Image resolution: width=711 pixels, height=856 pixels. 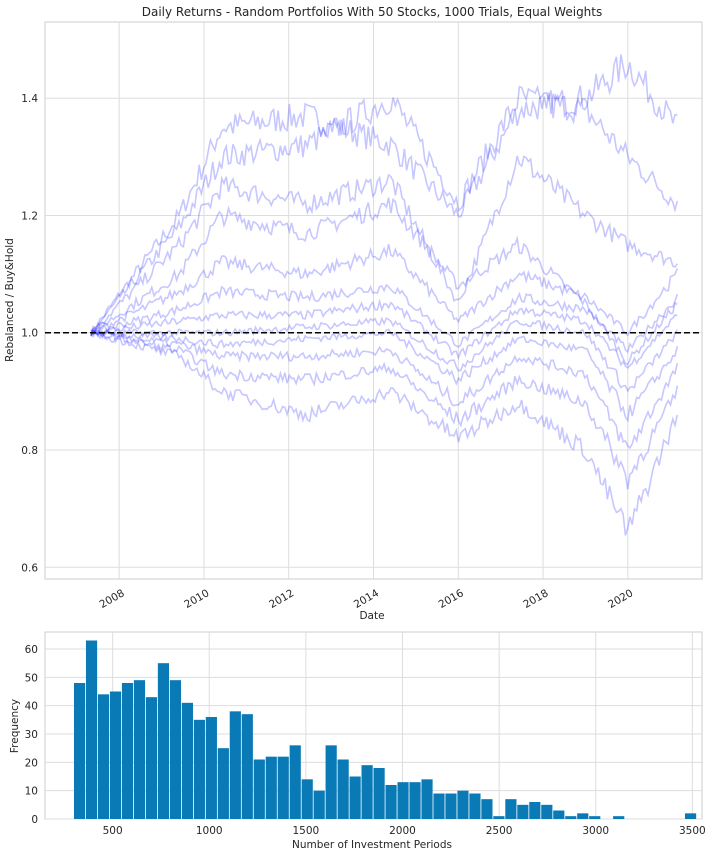 I want to click on y-tick-label: 40, so click(x=31, y=707).